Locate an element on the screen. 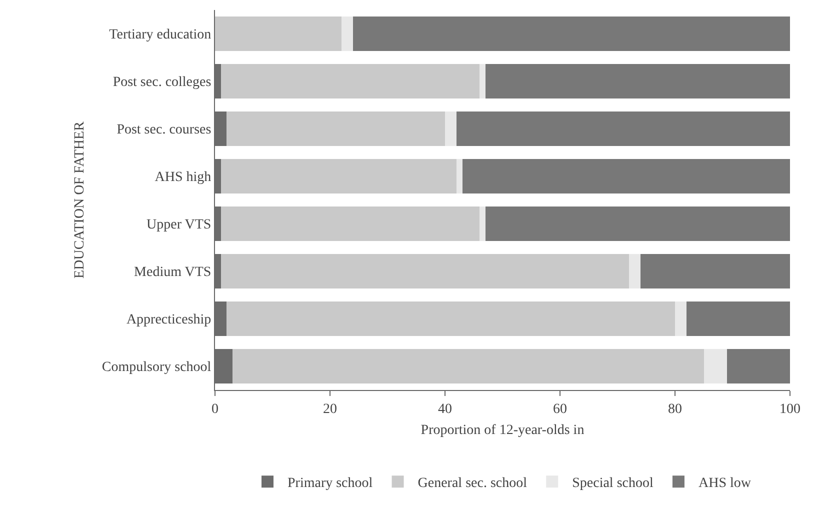 The height and width of the screenshot is (508, 840). y-tick-label: Medium VTS is located at coordinates (173, 272).